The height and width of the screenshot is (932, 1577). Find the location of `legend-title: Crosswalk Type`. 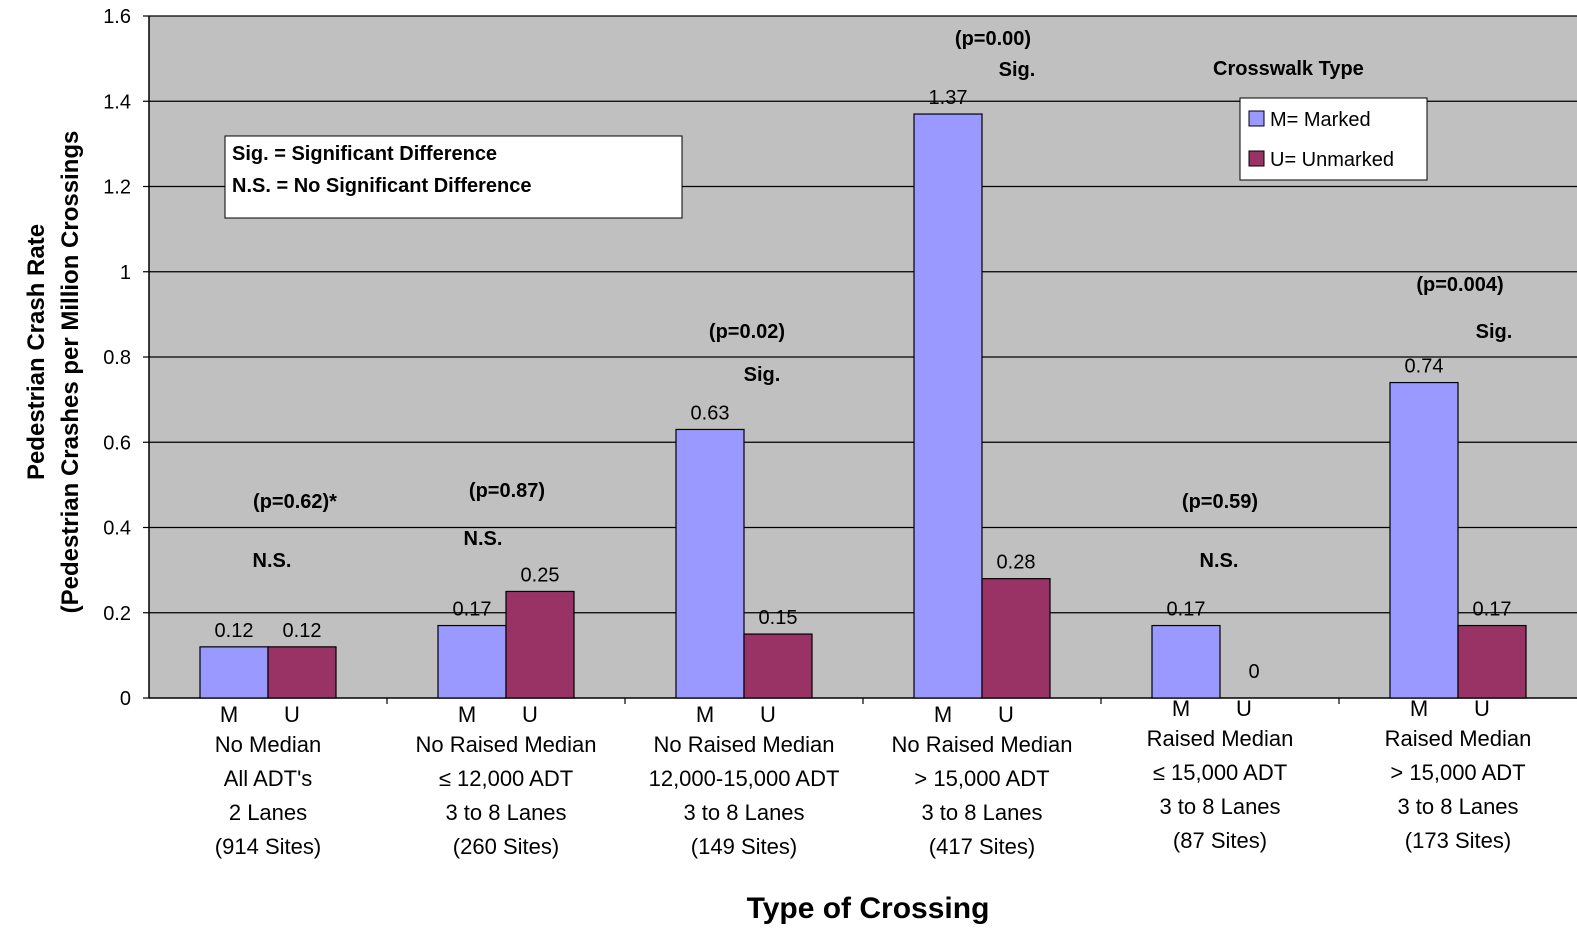

legend-title: Crosswalk Type is located at coordinates (1288, 69).